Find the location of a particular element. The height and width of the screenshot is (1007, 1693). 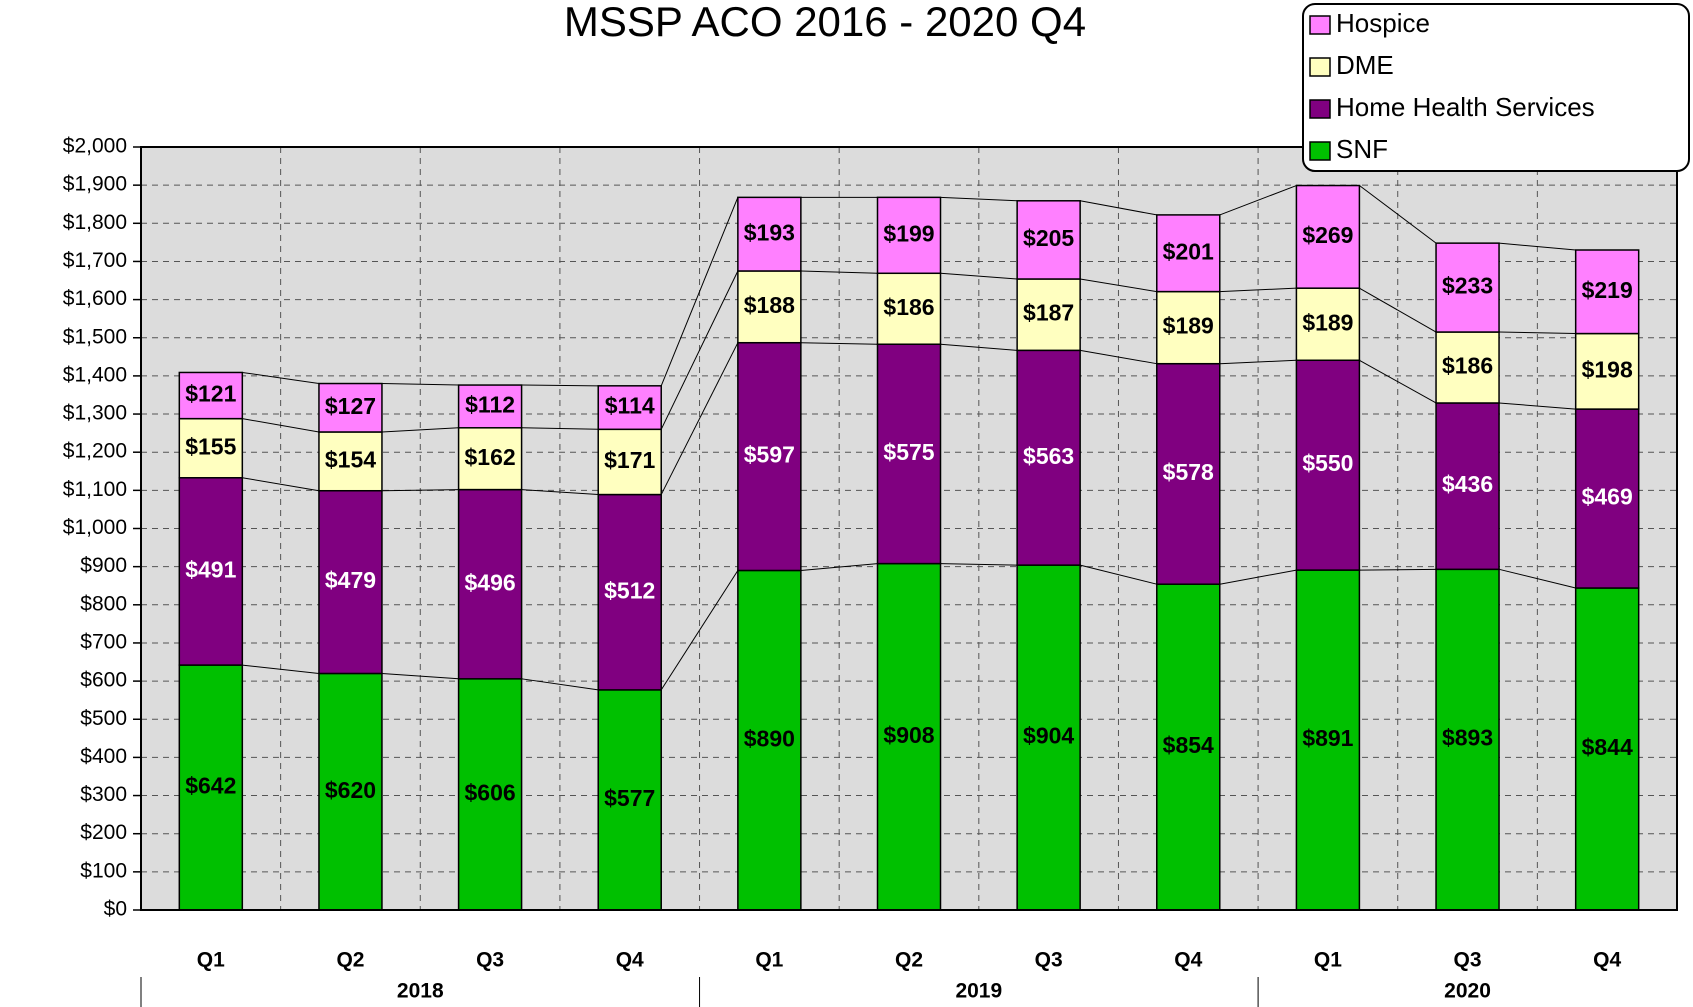

legend: Hospice DME Home Health Services SNF is located at coordinates (1496, 87).